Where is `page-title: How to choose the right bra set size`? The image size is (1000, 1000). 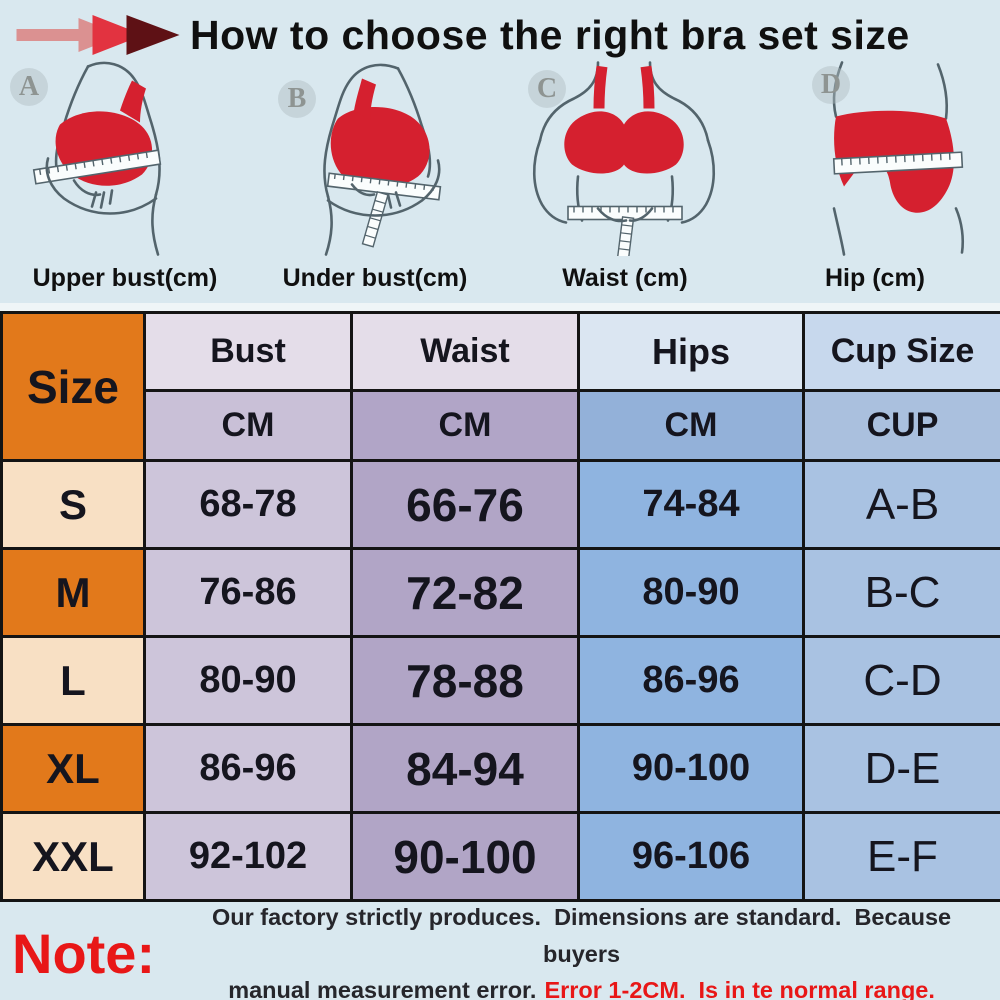 page-title: How to choose the right bra set size is located at coordinates (550, 34).